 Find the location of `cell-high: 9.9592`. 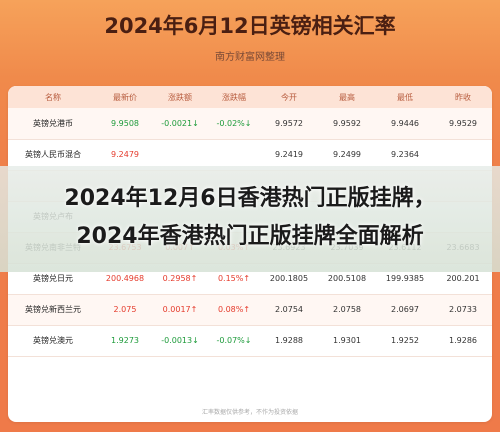

cell-high: 9.9592 is located at coordinates (347, 124).